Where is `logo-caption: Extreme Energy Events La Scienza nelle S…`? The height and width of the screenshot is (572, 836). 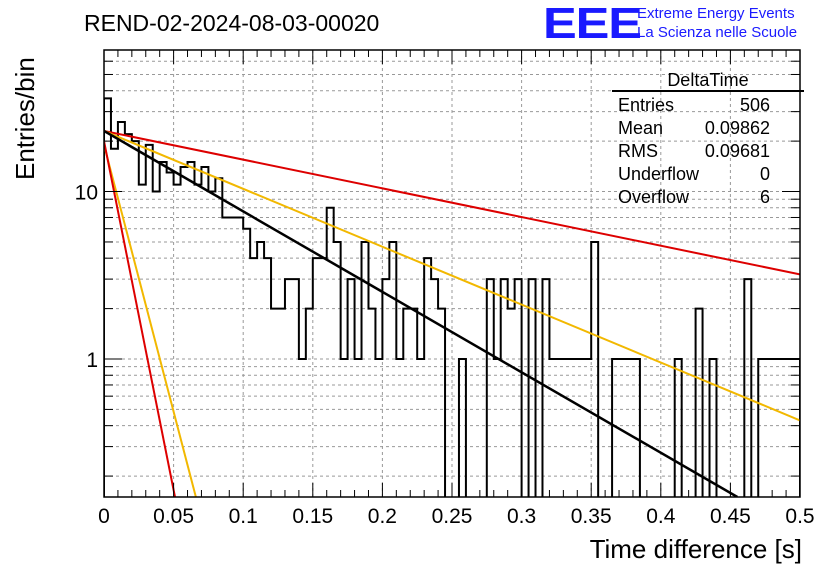
logo-caption: Extreme Energy Events La Scienza nelle S… is located at coordinates (717, 23).